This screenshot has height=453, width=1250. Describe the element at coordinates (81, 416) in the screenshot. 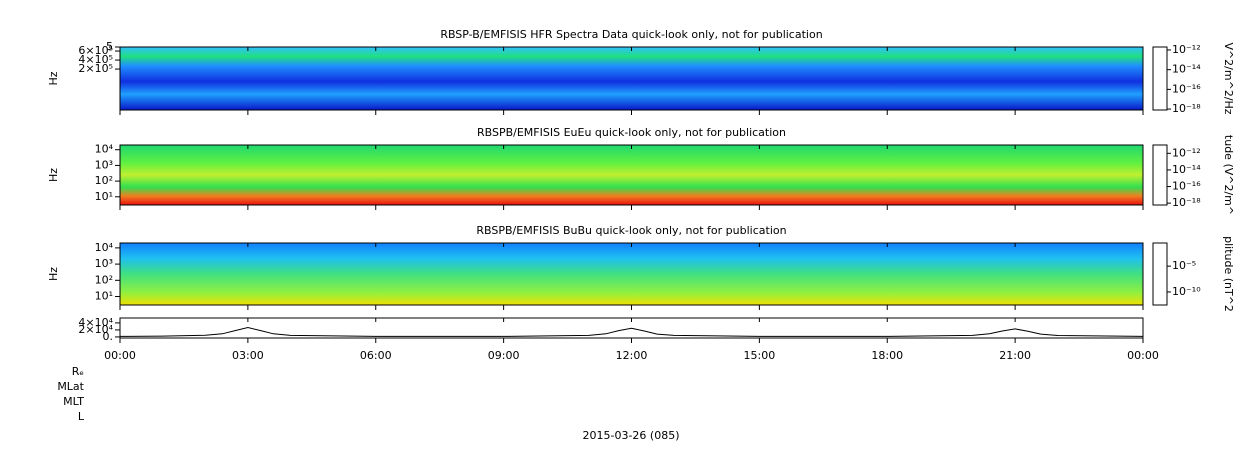

I see `ephemeris-label: L` at that location.